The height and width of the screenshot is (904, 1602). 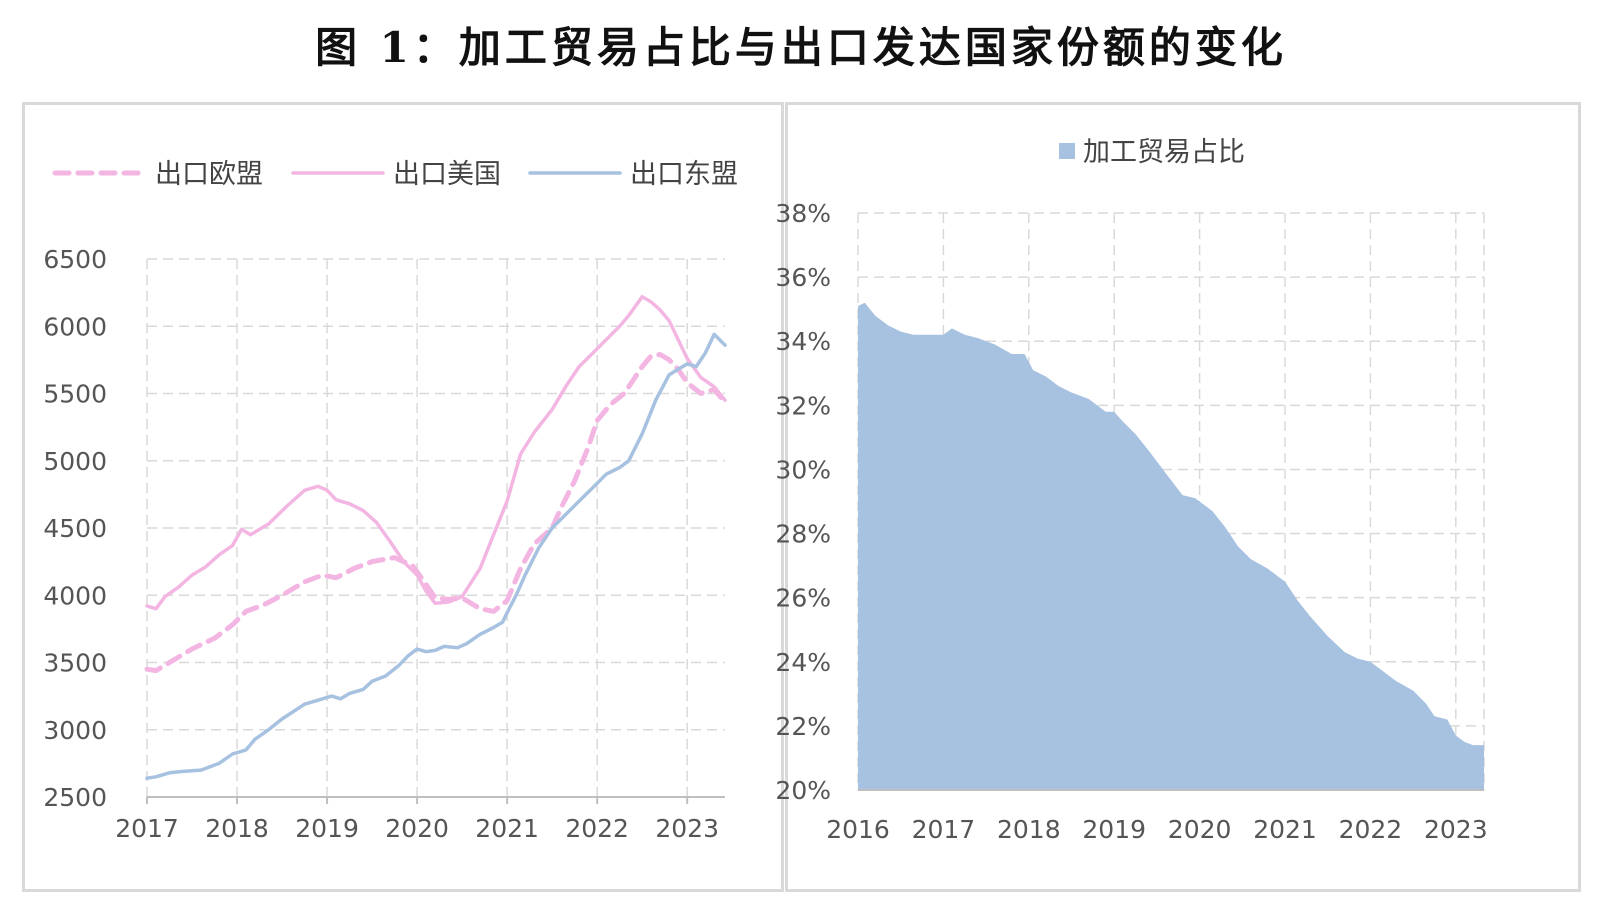 I want to click on y-tick-label: 38%, so click(x=803, y=213).